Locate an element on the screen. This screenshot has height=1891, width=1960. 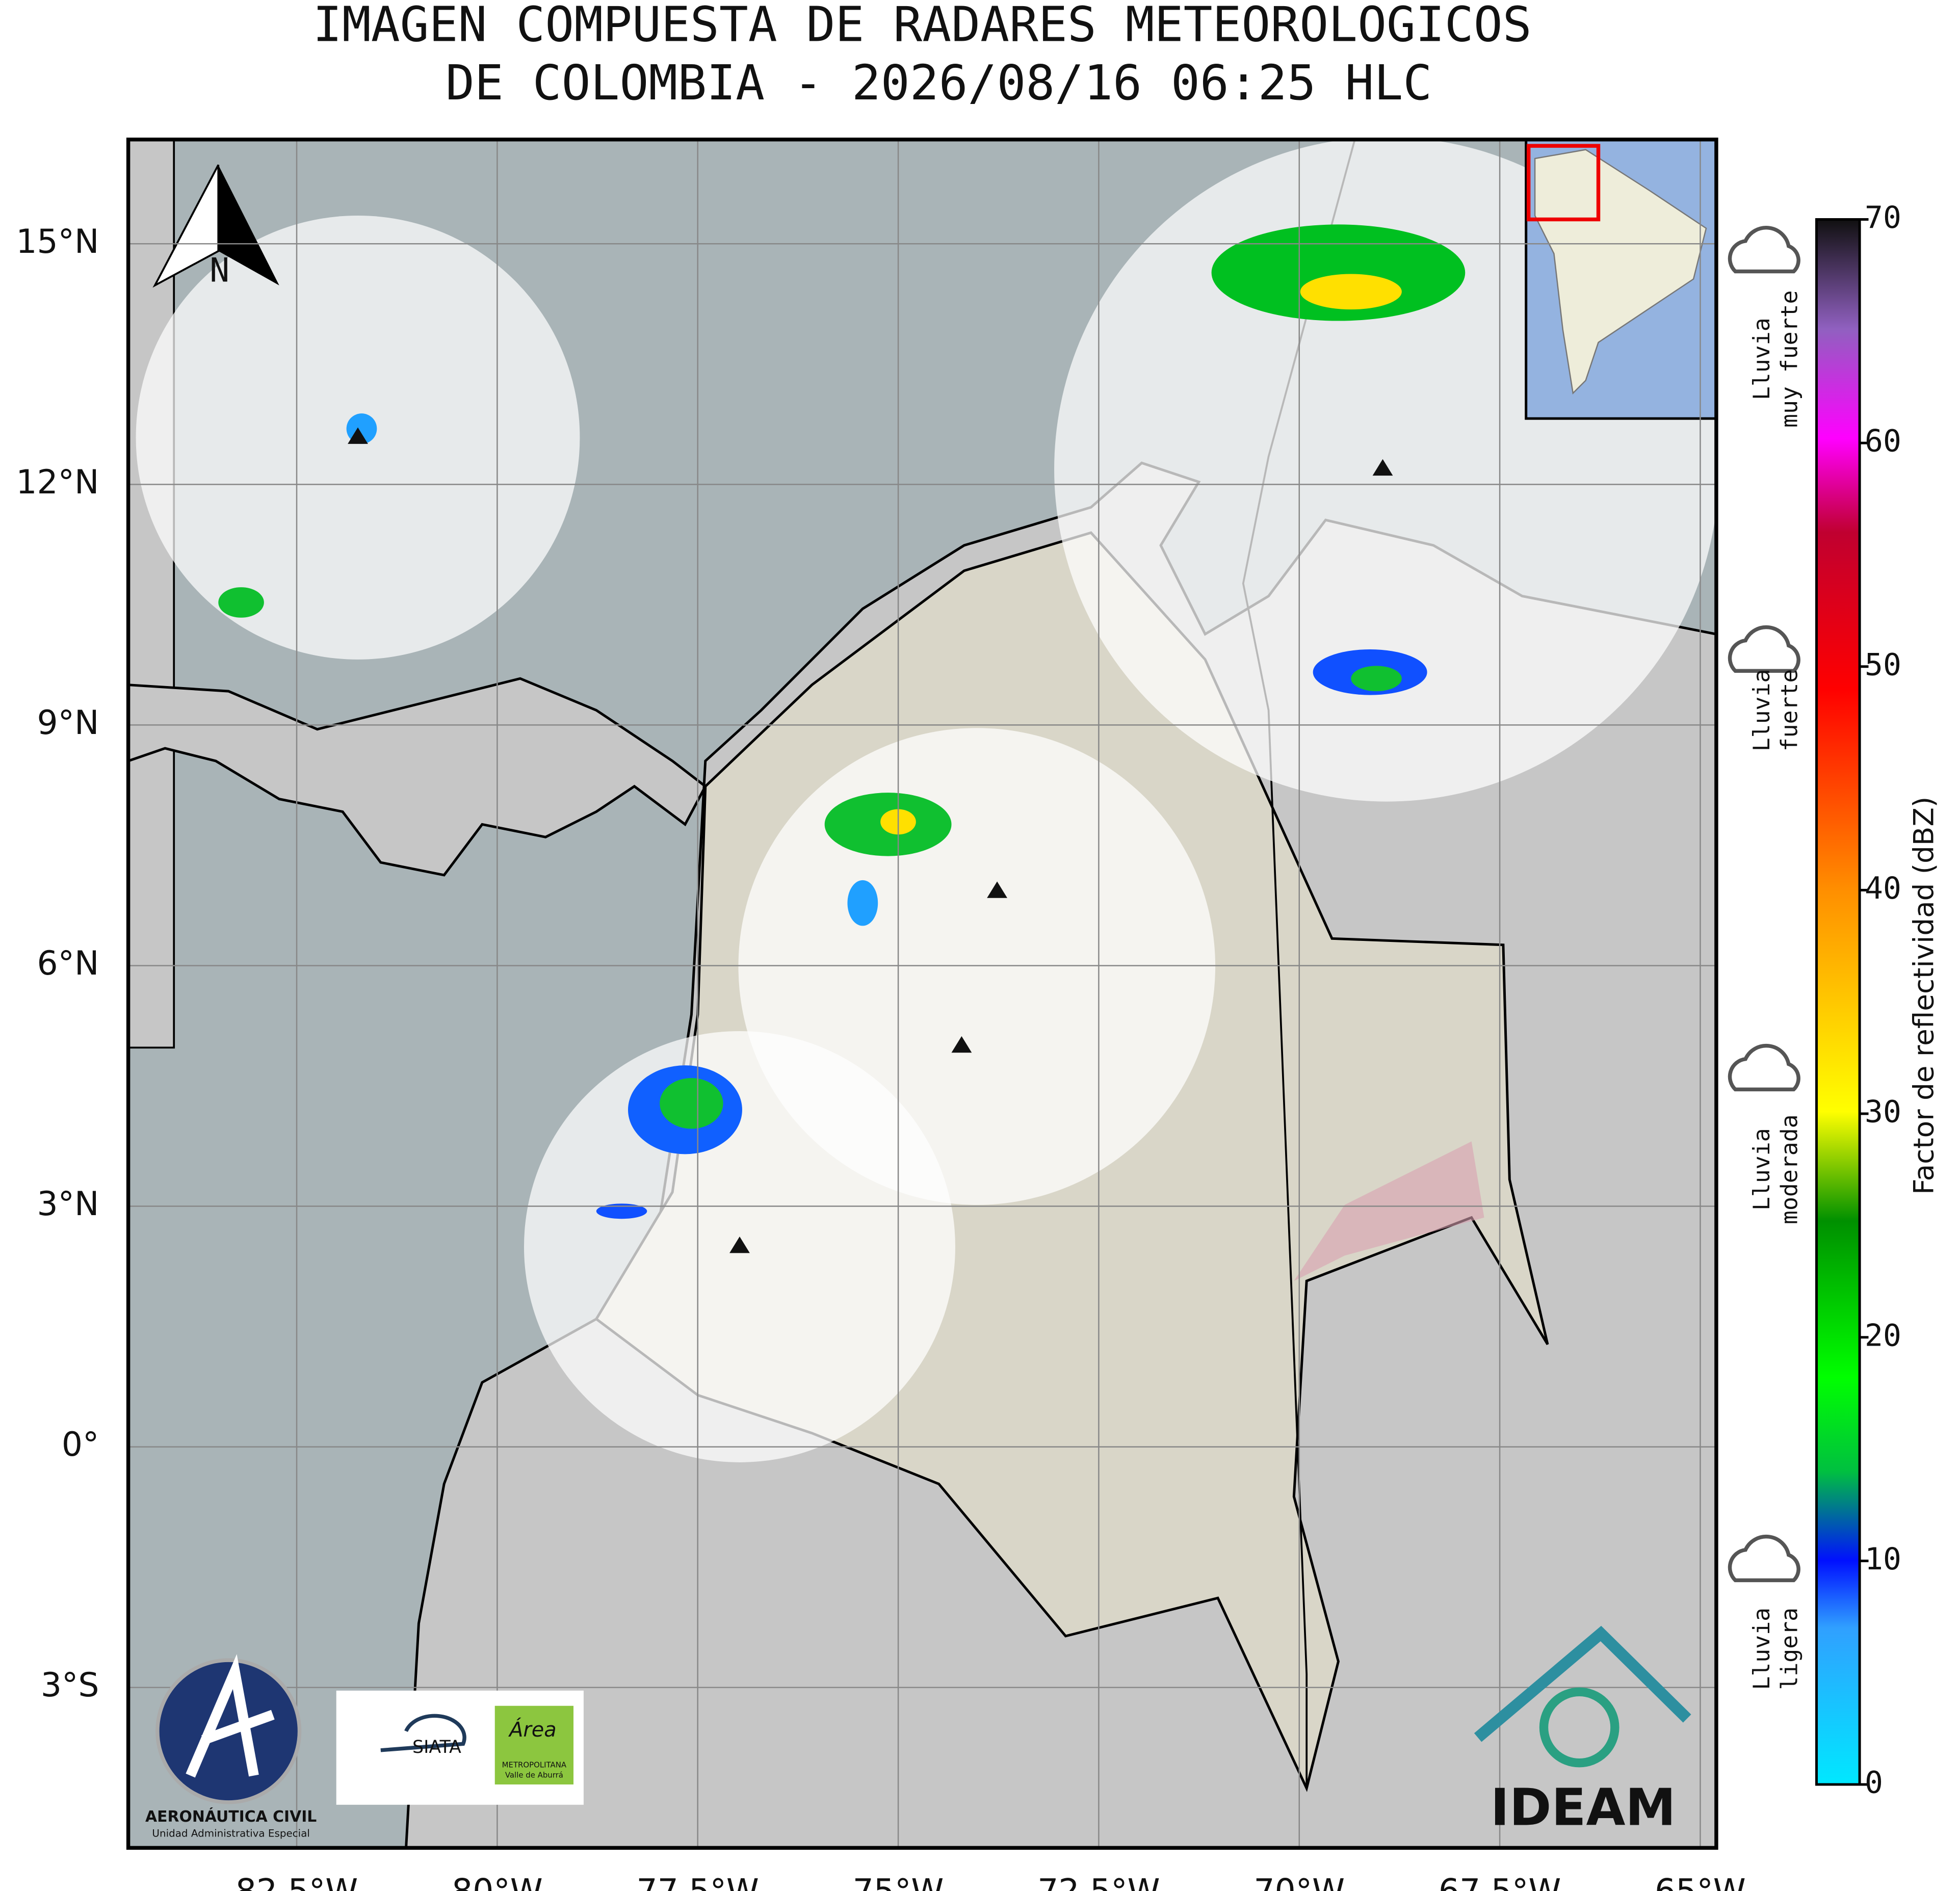
y-tick-label: 6°N is located at coordinates (68, 964).